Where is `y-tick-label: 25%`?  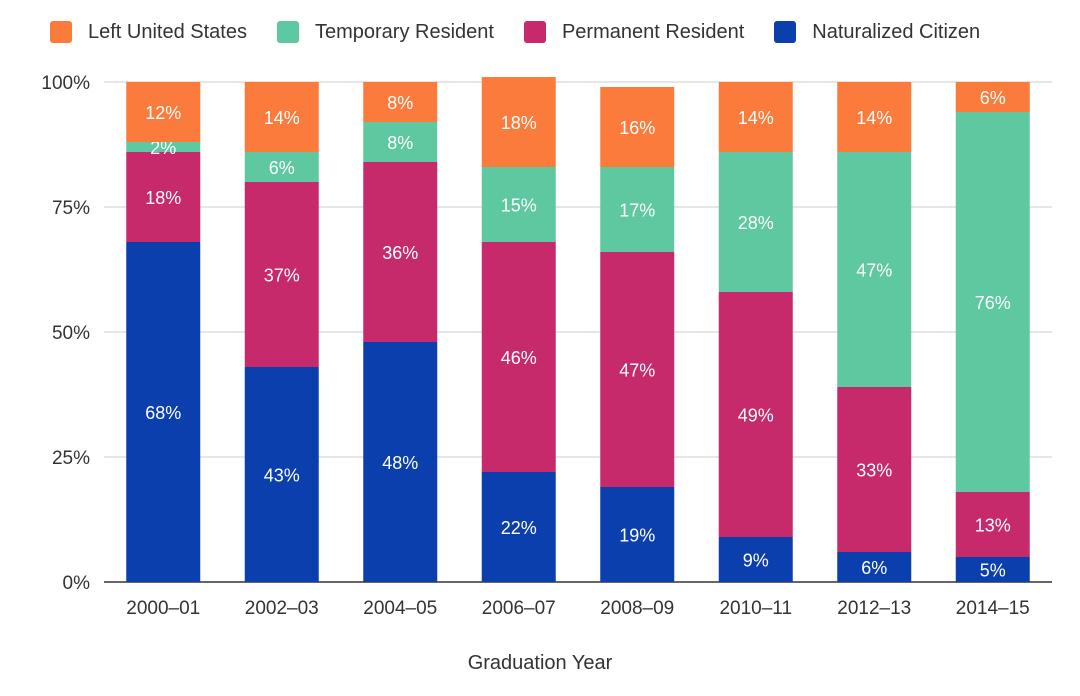
y-tick-label: 25% is located at coordinates (71, 458).